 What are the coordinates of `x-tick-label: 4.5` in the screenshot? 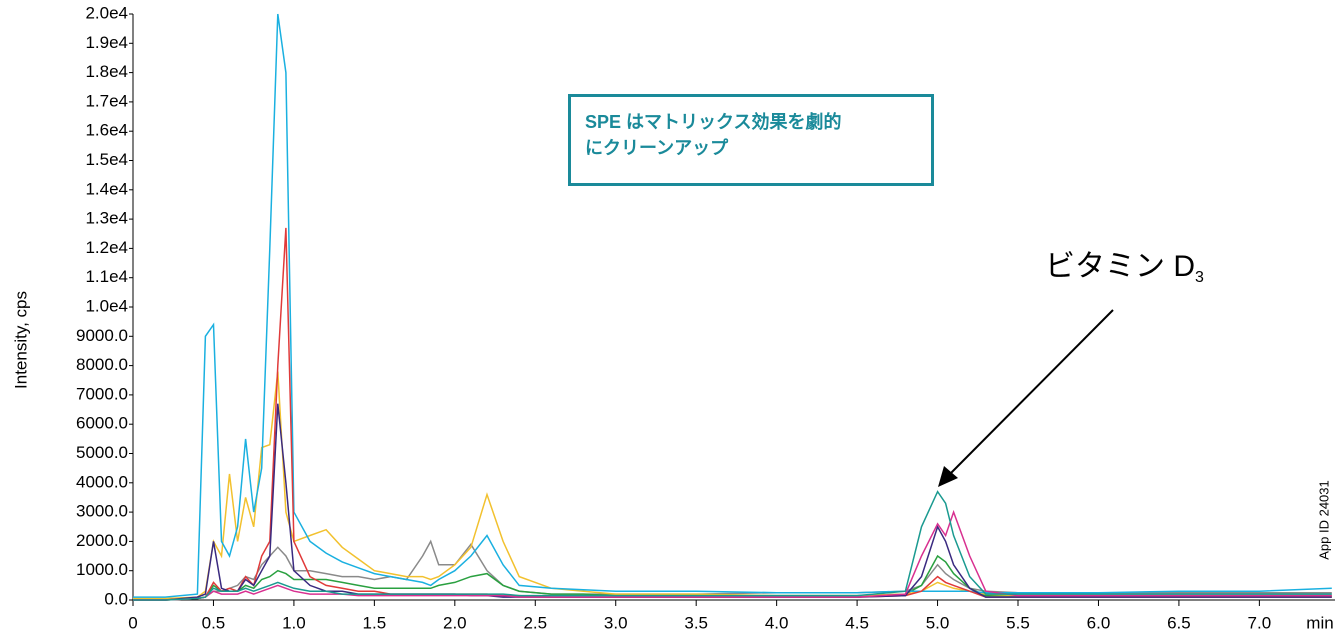 It's located at (857, 622).